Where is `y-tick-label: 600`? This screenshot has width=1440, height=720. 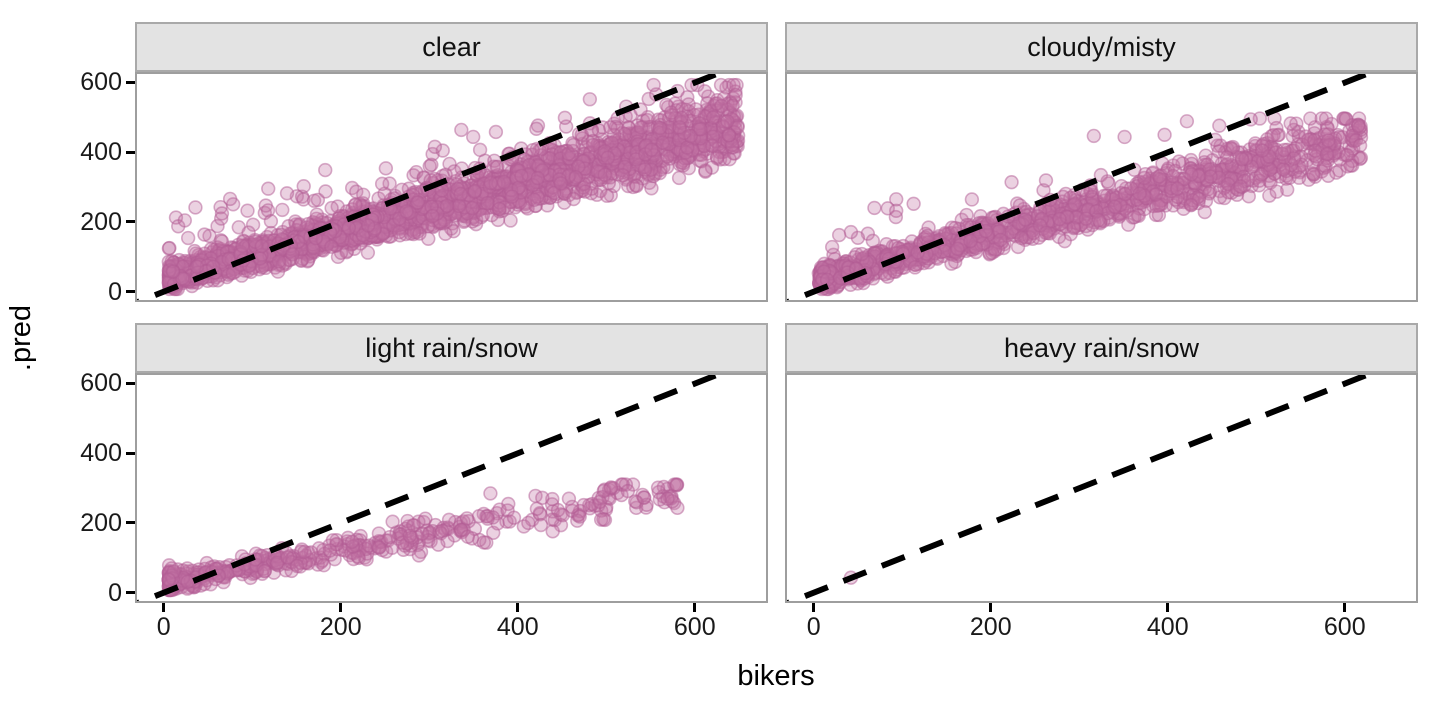
y-tick-label: 600 is located at coordinates (101, 383).